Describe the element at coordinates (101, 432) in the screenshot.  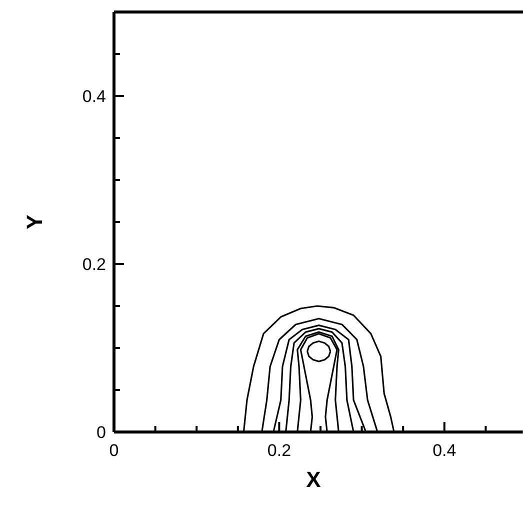
I see `y-tick-label: 0` at that location.